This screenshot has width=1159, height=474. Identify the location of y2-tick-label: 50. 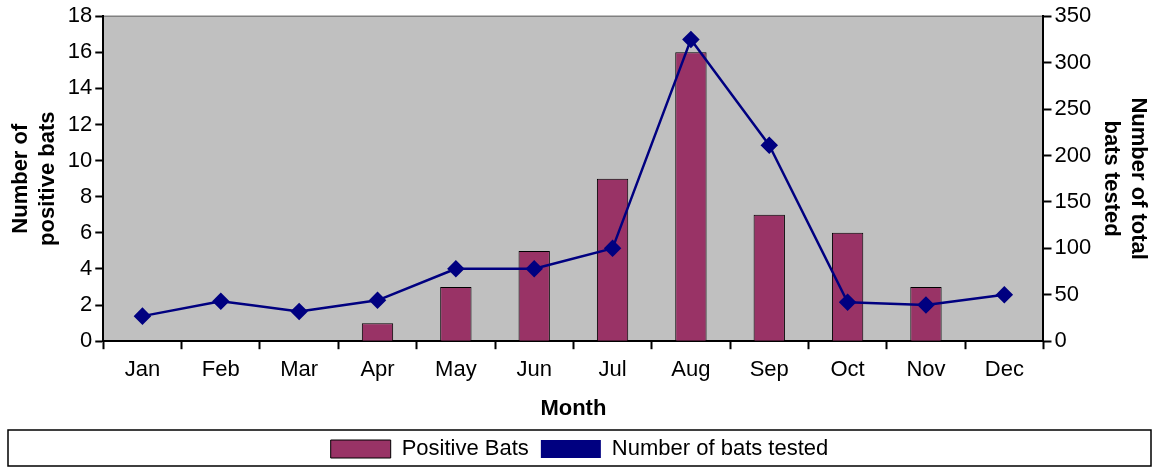
(1066, 293).